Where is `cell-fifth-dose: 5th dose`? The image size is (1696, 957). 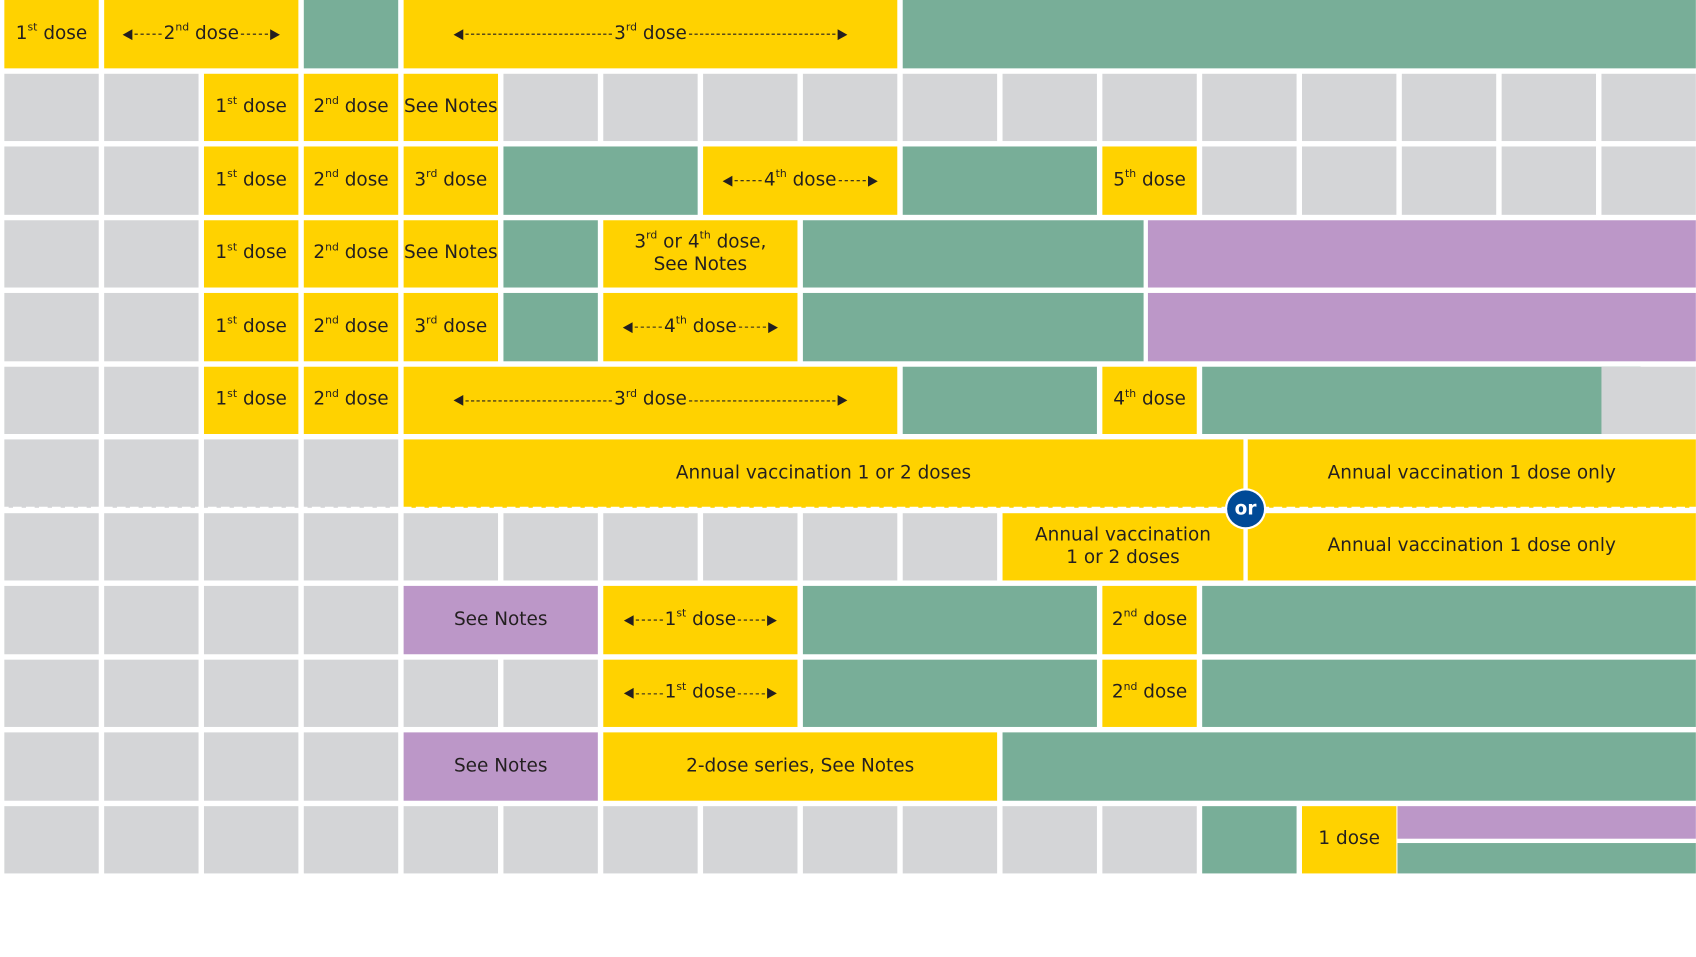
cell-fifth-dose: 5th dose is located at coordinates (1149, 180).